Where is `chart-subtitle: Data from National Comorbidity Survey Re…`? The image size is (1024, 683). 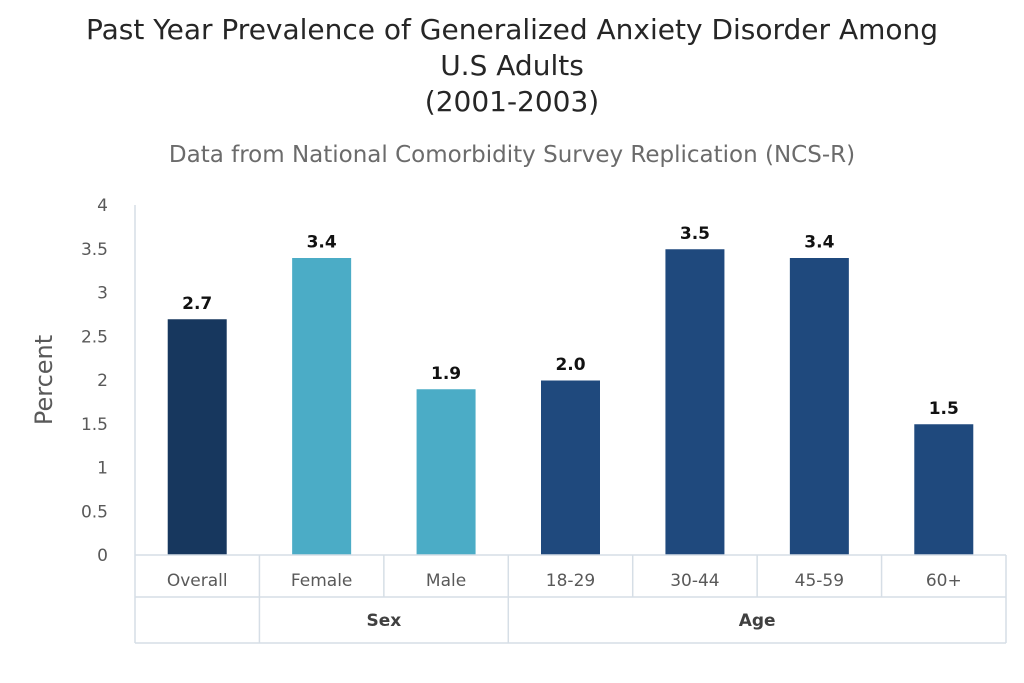 chart-subtitle: Data from National Comorbidity Survey Re… is located at coordinates (512, 155).